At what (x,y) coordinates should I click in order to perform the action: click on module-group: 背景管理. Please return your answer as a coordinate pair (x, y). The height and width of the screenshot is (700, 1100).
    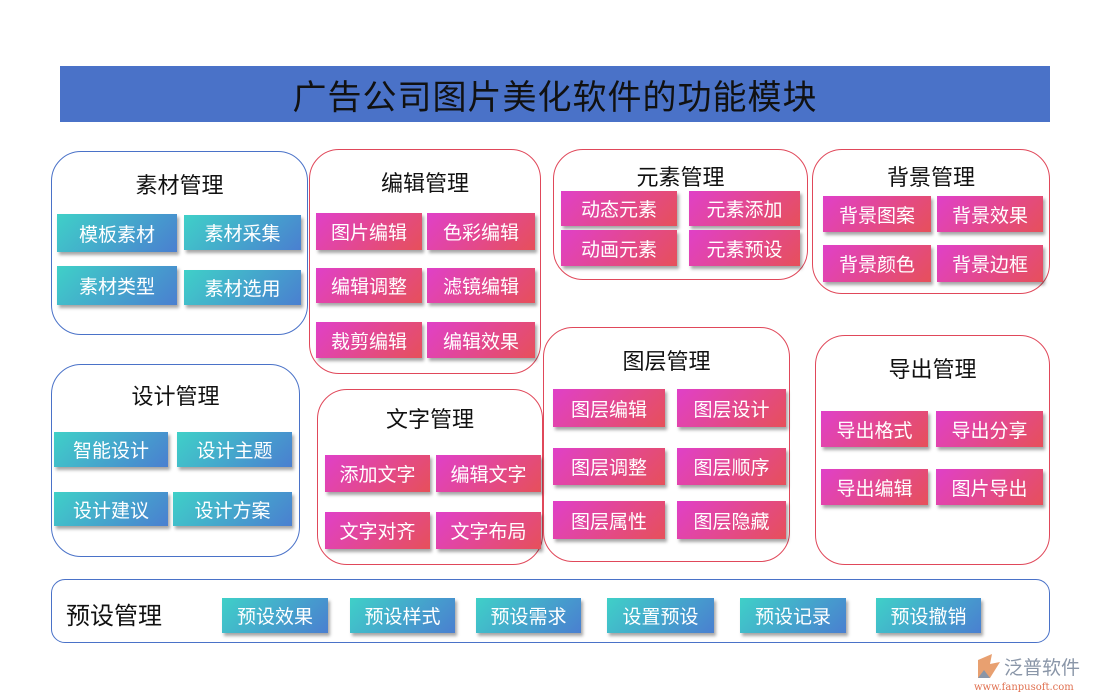
    Looking at the image, I should click on (931, 221).